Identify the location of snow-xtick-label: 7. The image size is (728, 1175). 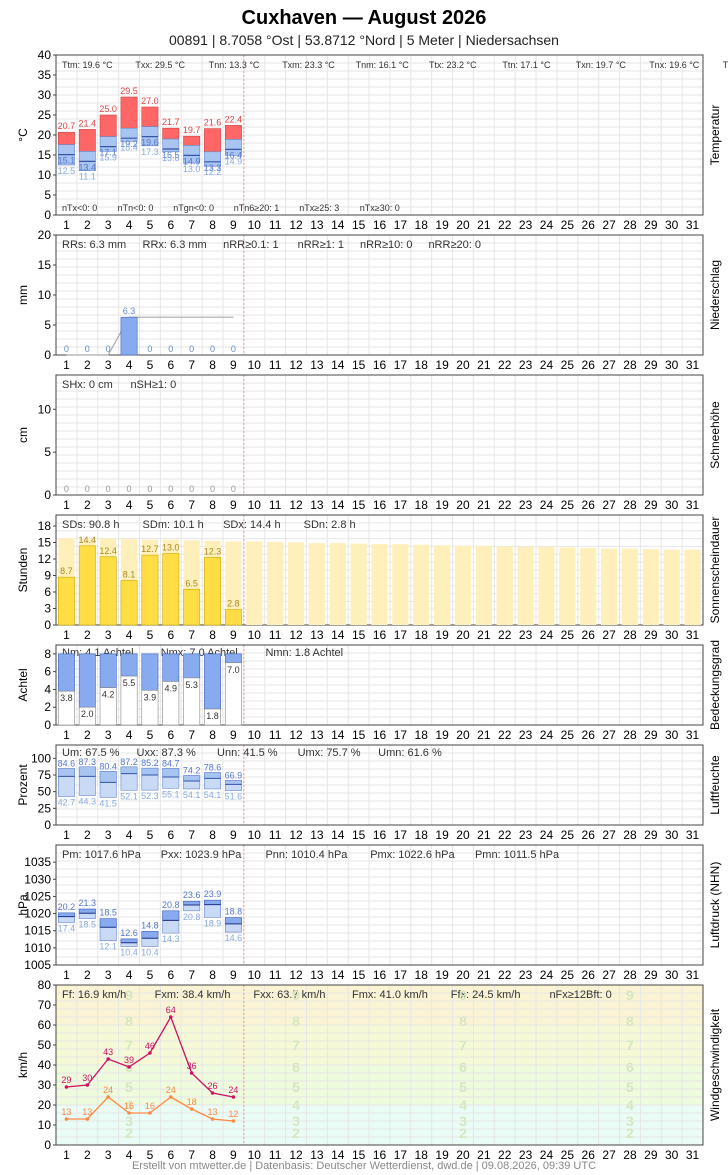
(191, 505).